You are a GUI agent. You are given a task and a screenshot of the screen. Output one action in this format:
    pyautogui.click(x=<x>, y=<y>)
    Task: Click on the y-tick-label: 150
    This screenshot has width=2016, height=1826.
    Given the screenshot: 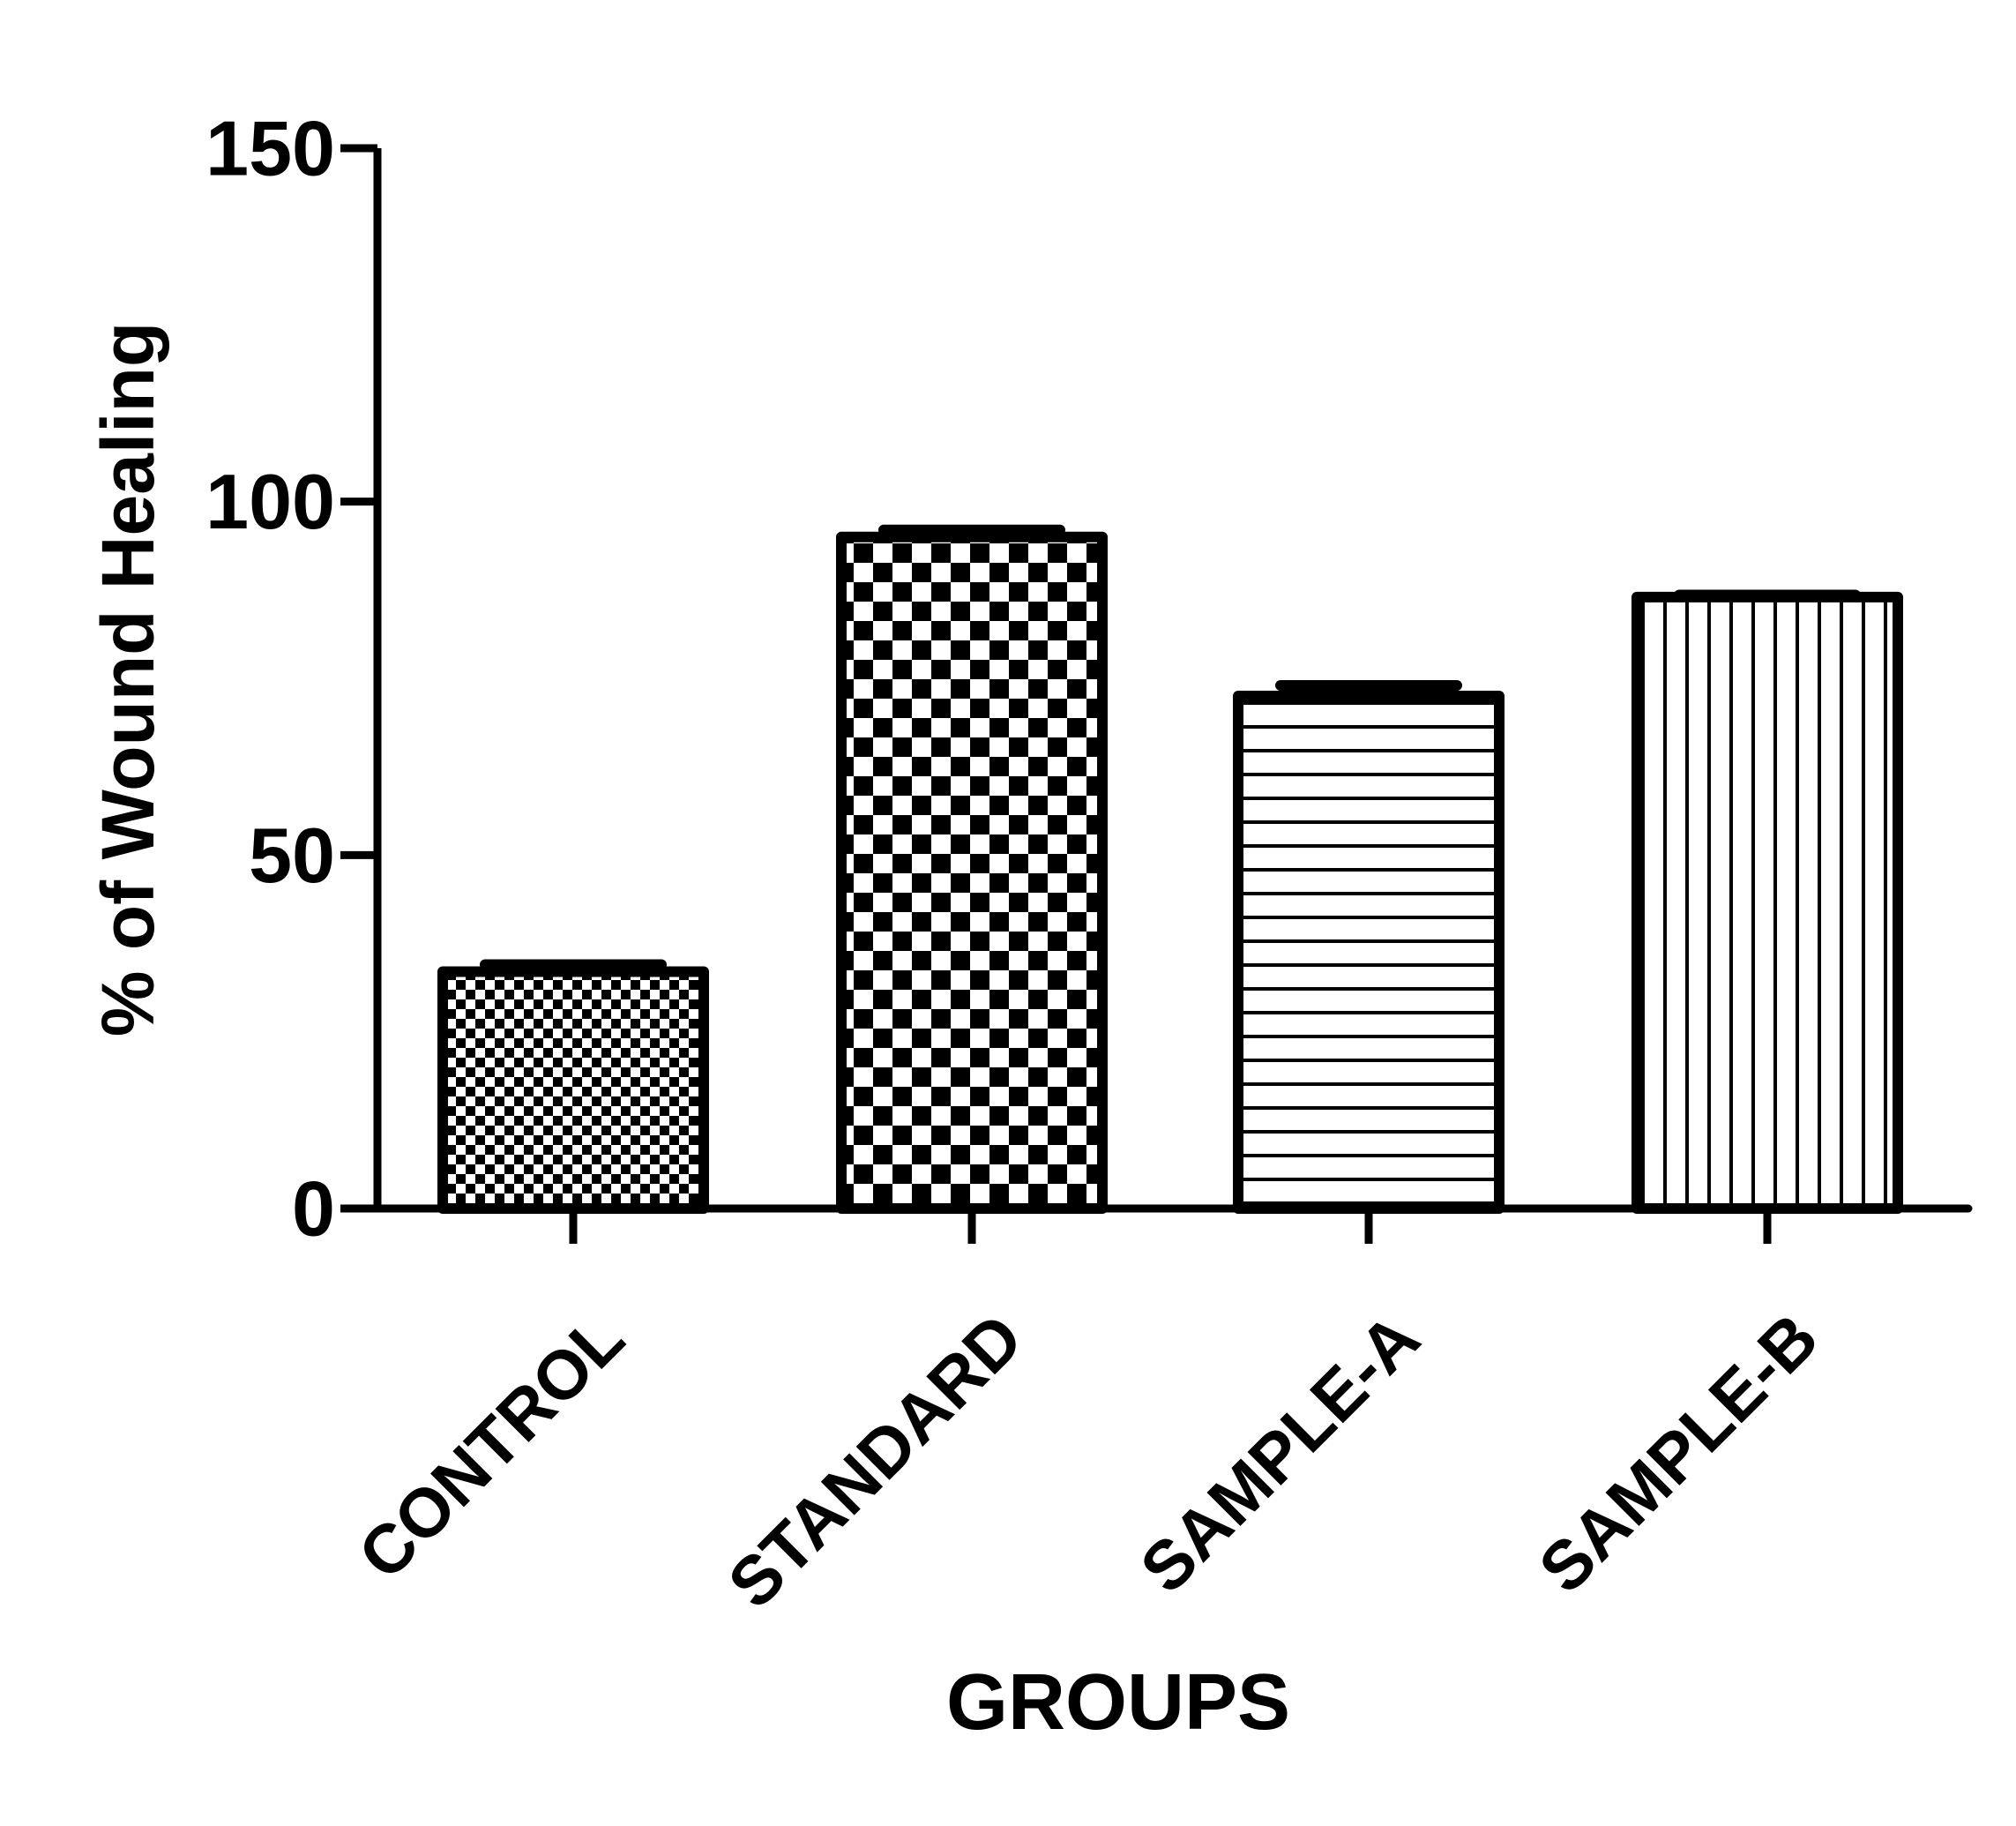 What is the action you would take?
    pyautogui.click(x=270, y=148)
    